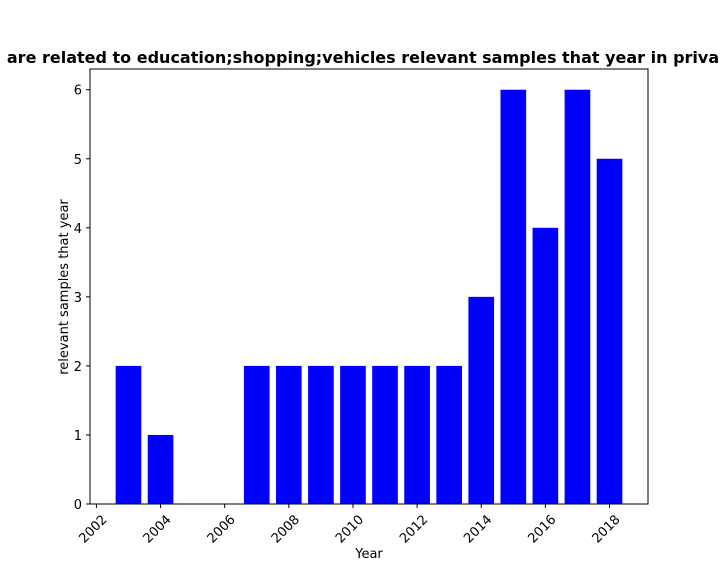 Image resolution: width=720 pixels, height=580 pixels. I want to click on x-axis-label: Year, so click(368, 554).